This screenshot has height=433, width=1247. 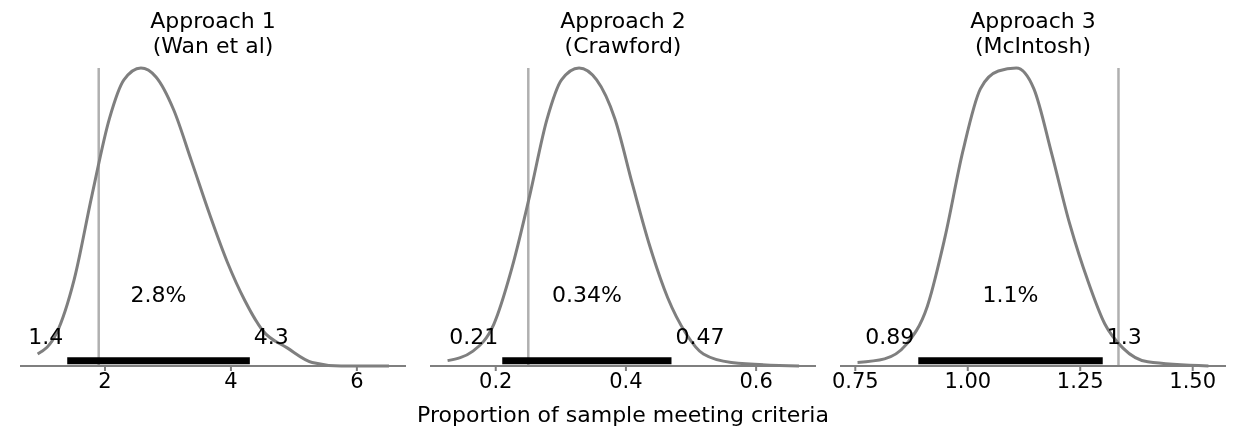 I want to click on chart-title: Approach 1 (Wan et al), so click(x=213, y=33).